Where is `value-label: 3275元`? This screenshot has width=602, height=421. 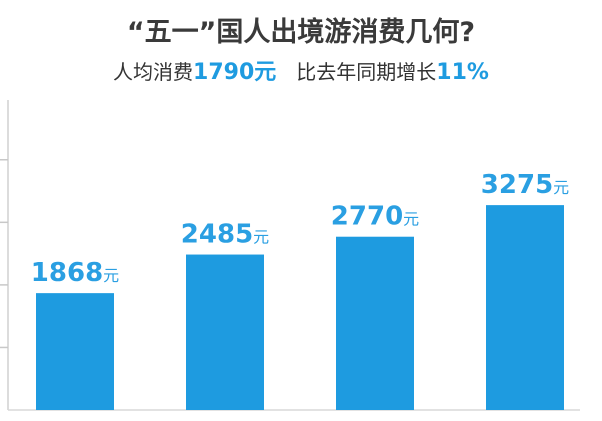 value-label: 3275元 is located at coordinates (525, 185).